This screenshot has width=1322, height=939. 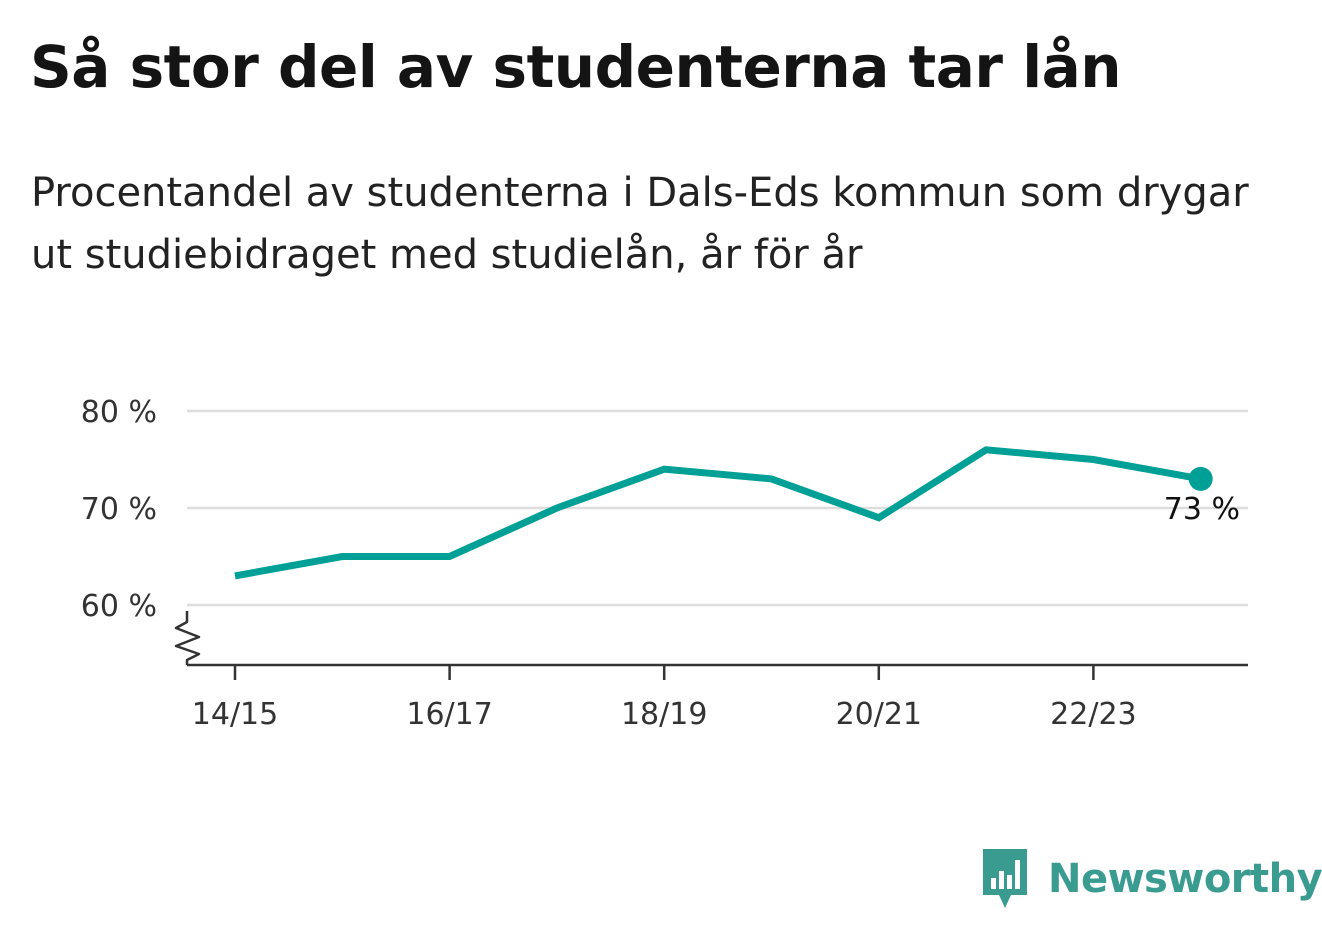 I want to click on axis-break-icon, so click(x=187, y=638).